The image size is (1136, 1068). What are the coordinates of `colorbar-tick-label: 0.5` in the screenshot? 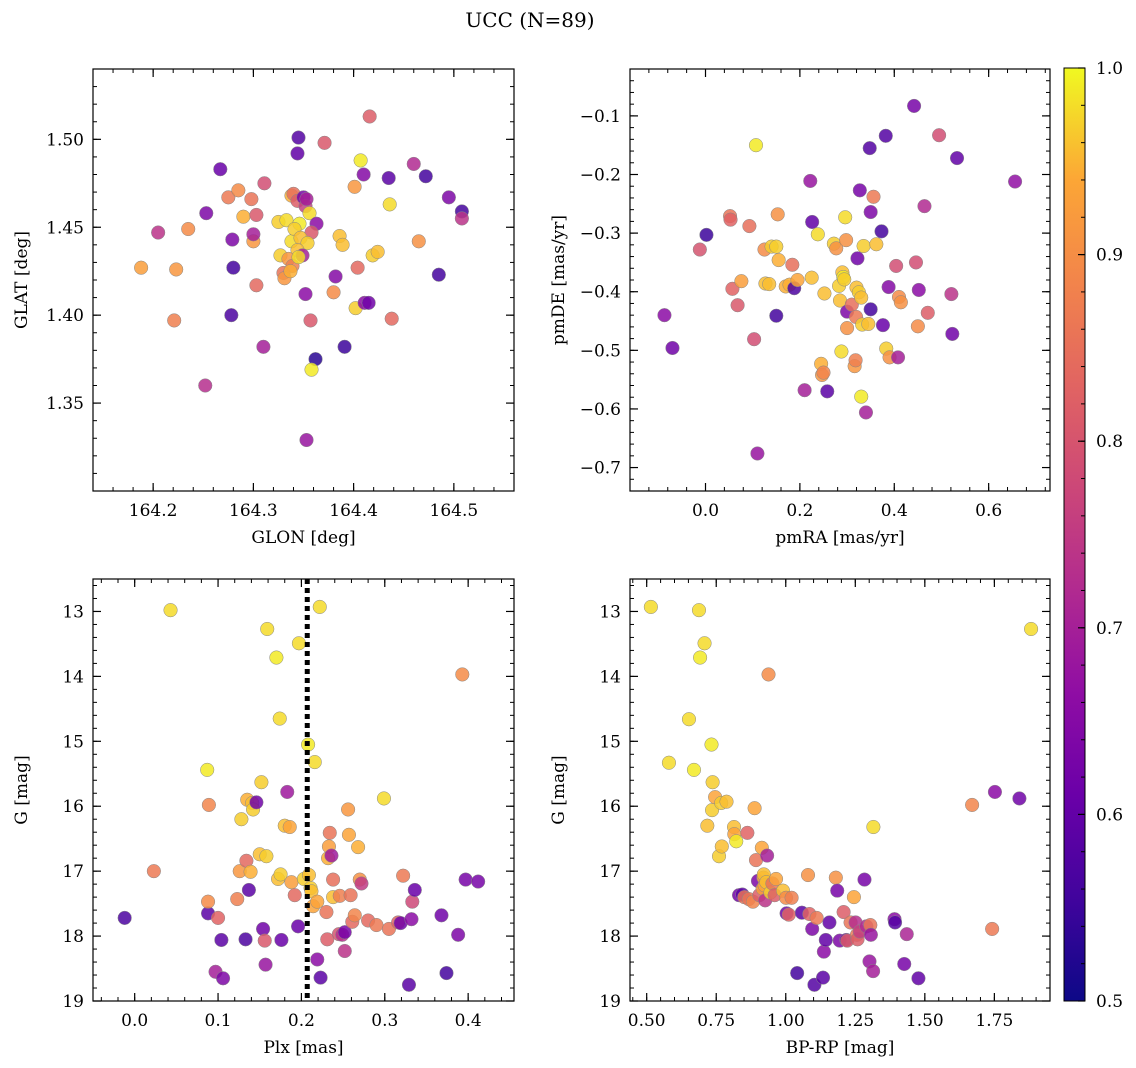 It's located at (1109, 1002).